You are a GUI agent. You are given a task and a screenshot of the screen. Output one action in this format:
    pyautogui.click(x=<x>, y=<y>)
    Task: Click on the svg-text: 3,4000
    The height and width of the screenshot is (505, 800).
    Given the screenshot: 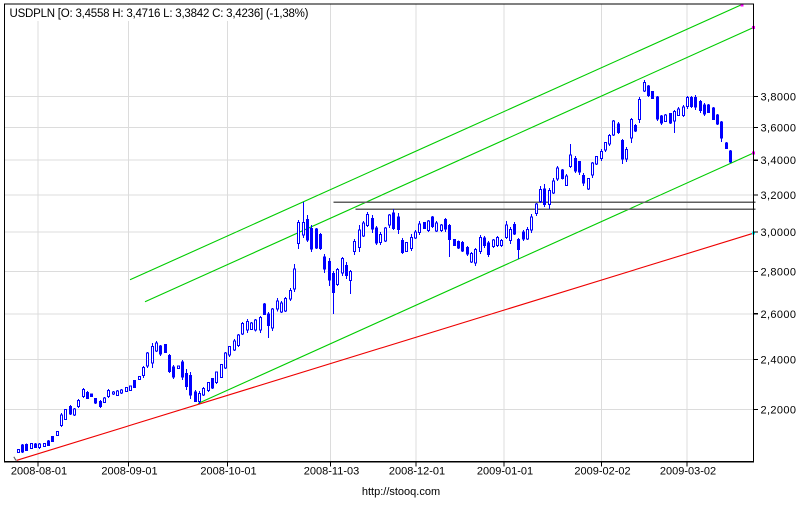 What is the action you would take?
    pyautogui.click(x=779, y=161)
    